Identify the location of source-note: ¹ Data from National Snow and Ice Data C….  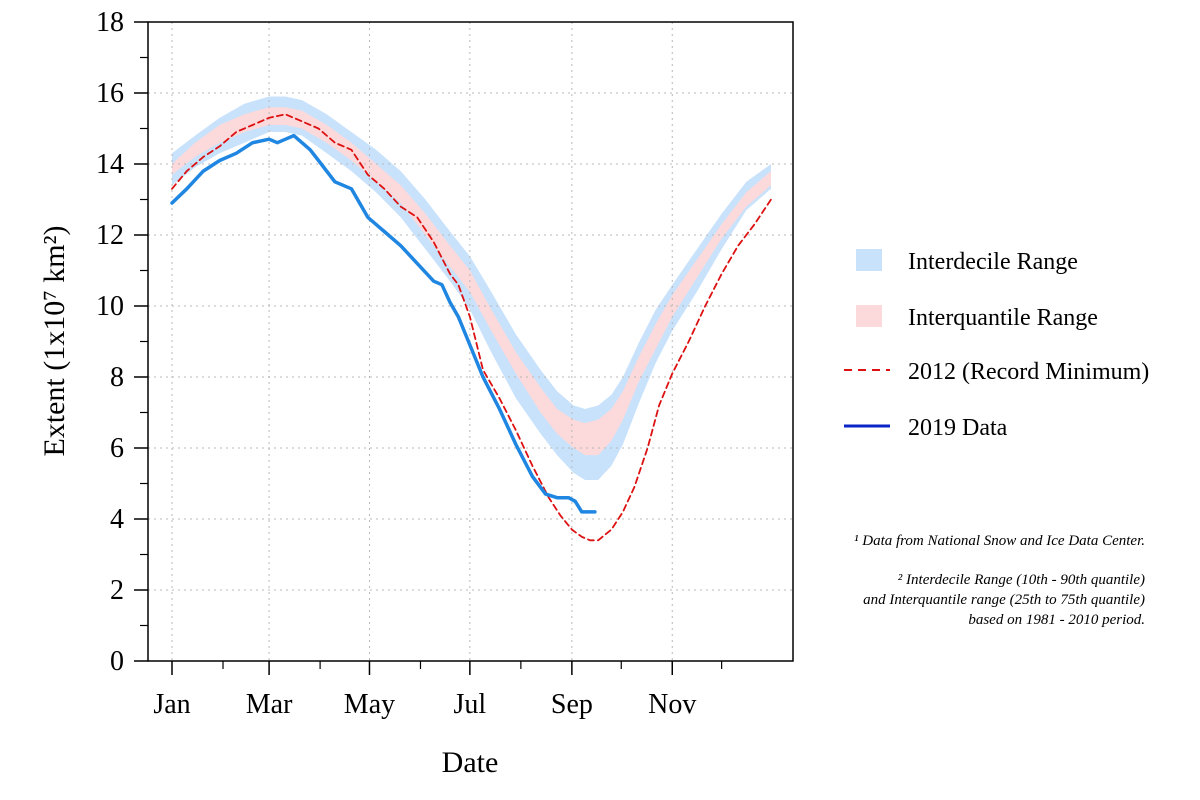
(999, 541).